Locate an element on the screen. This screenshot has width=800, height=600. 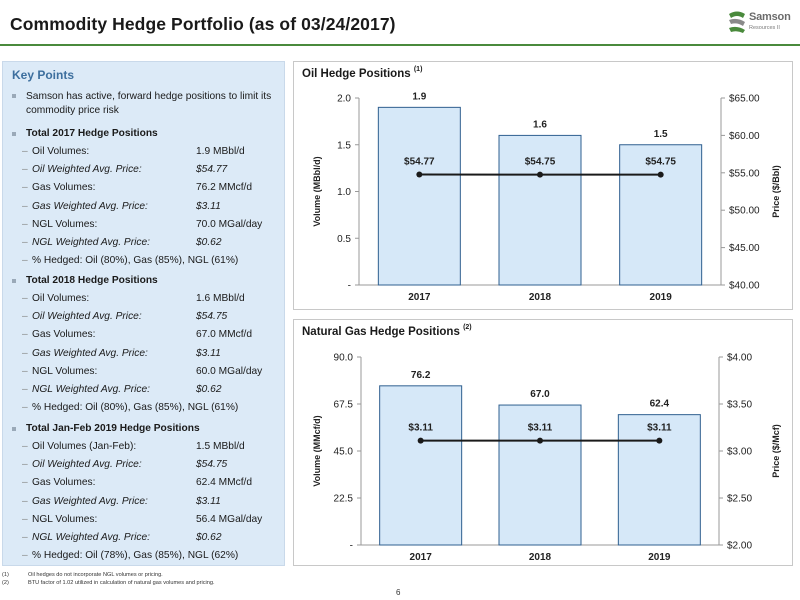
category-label: 2019 is located at coordinates (661, 297).